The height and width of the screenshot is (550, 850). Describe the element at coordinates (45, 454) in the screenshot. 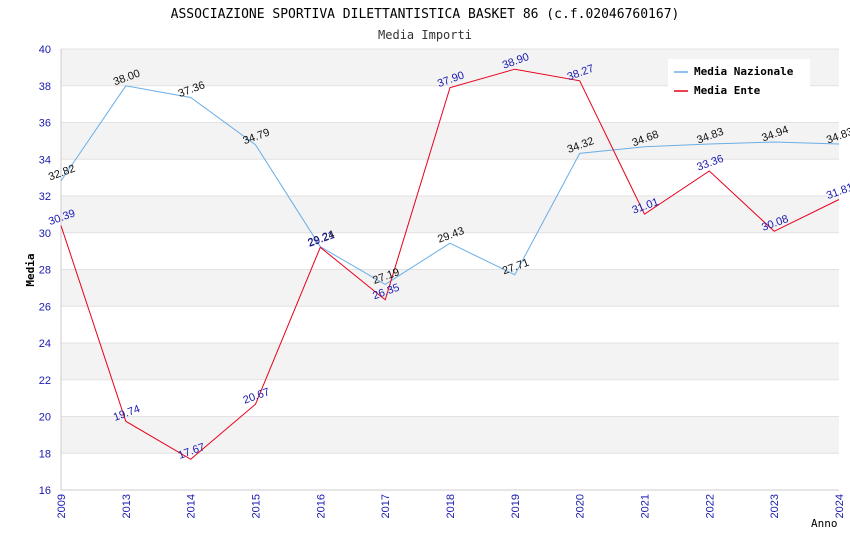

I see `y-tick-label: 18` at that location.